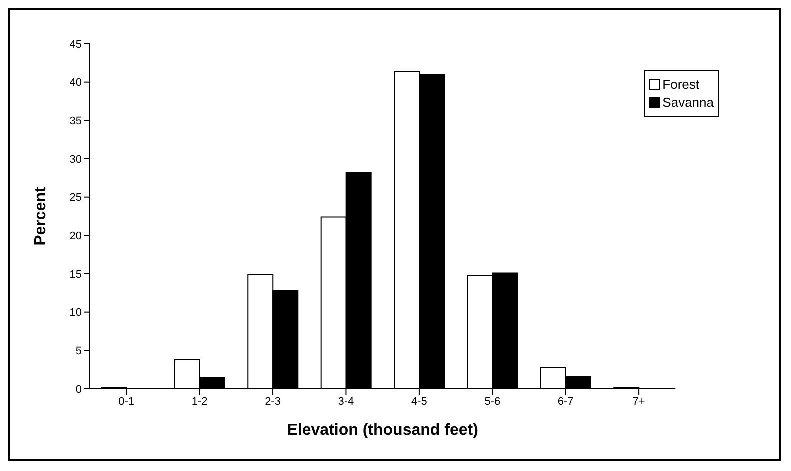 This screenshot has width=791, height=471. What do you see at coordinates (566, 402) in the screenshot?
I see `x-tick-label: 6-7` at bounding box center [566, 402].